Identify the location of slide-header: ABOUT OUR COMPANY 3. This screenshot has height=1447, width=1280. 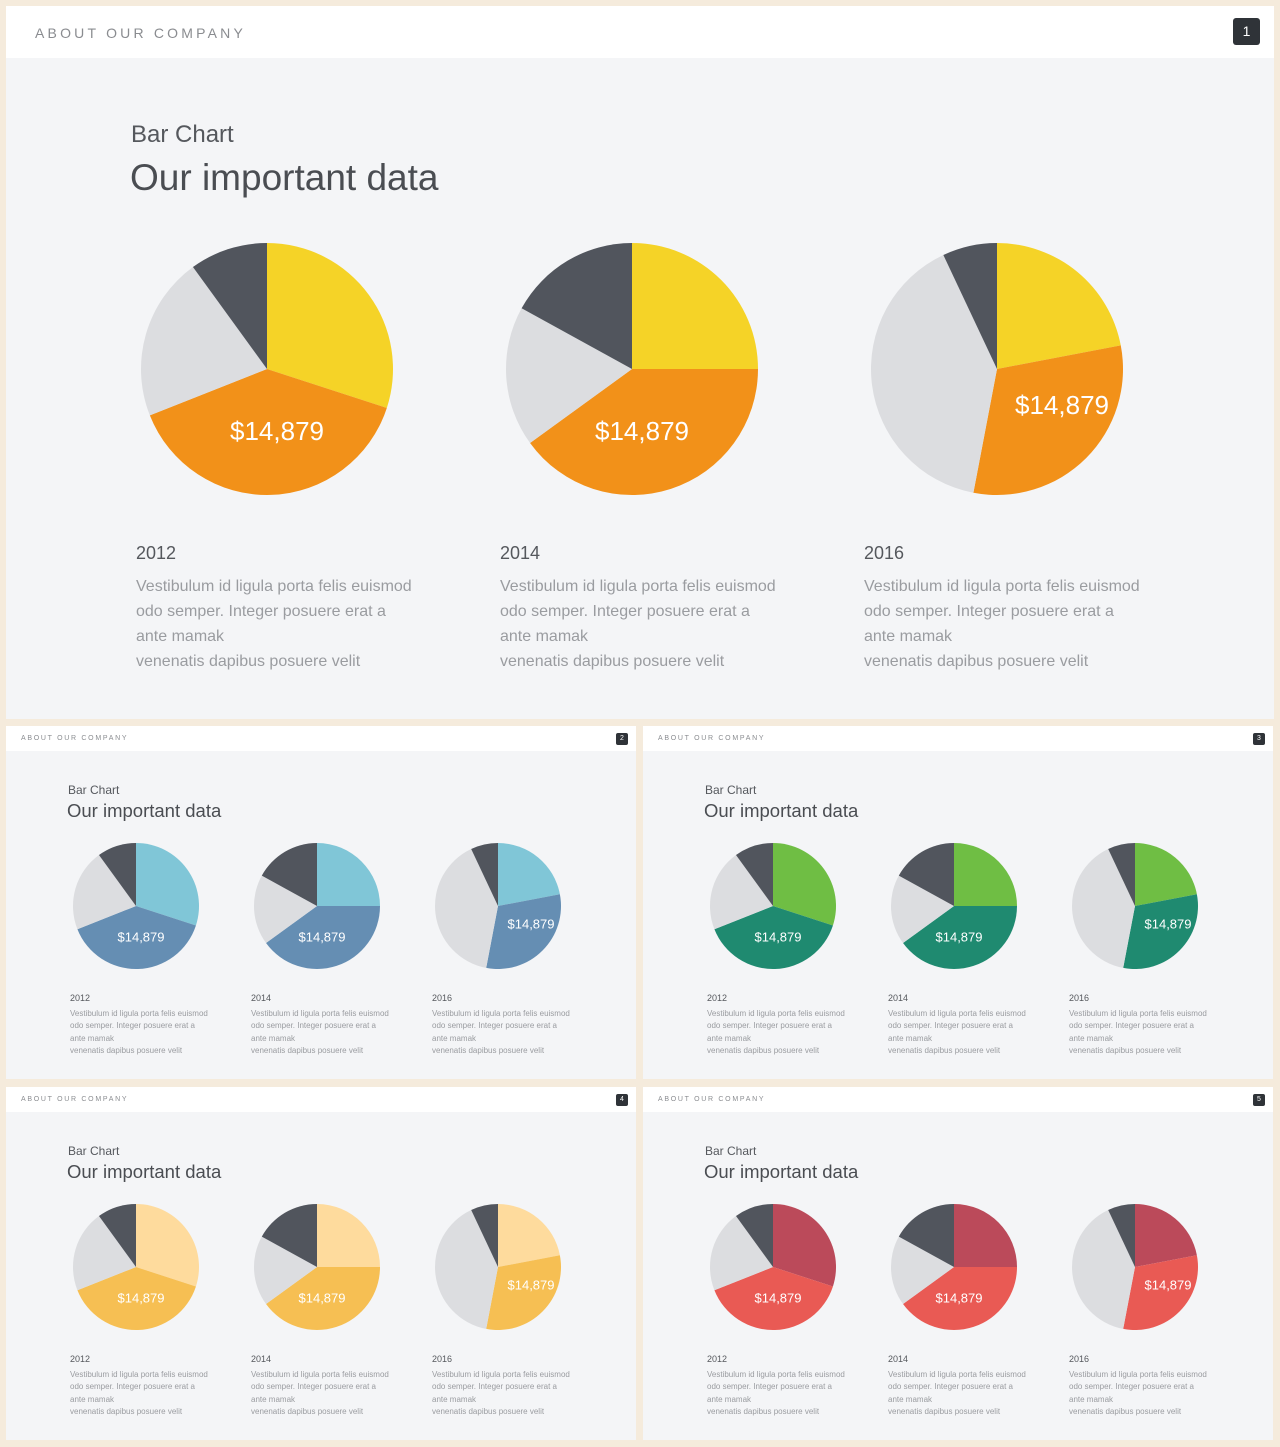
(958, 738).